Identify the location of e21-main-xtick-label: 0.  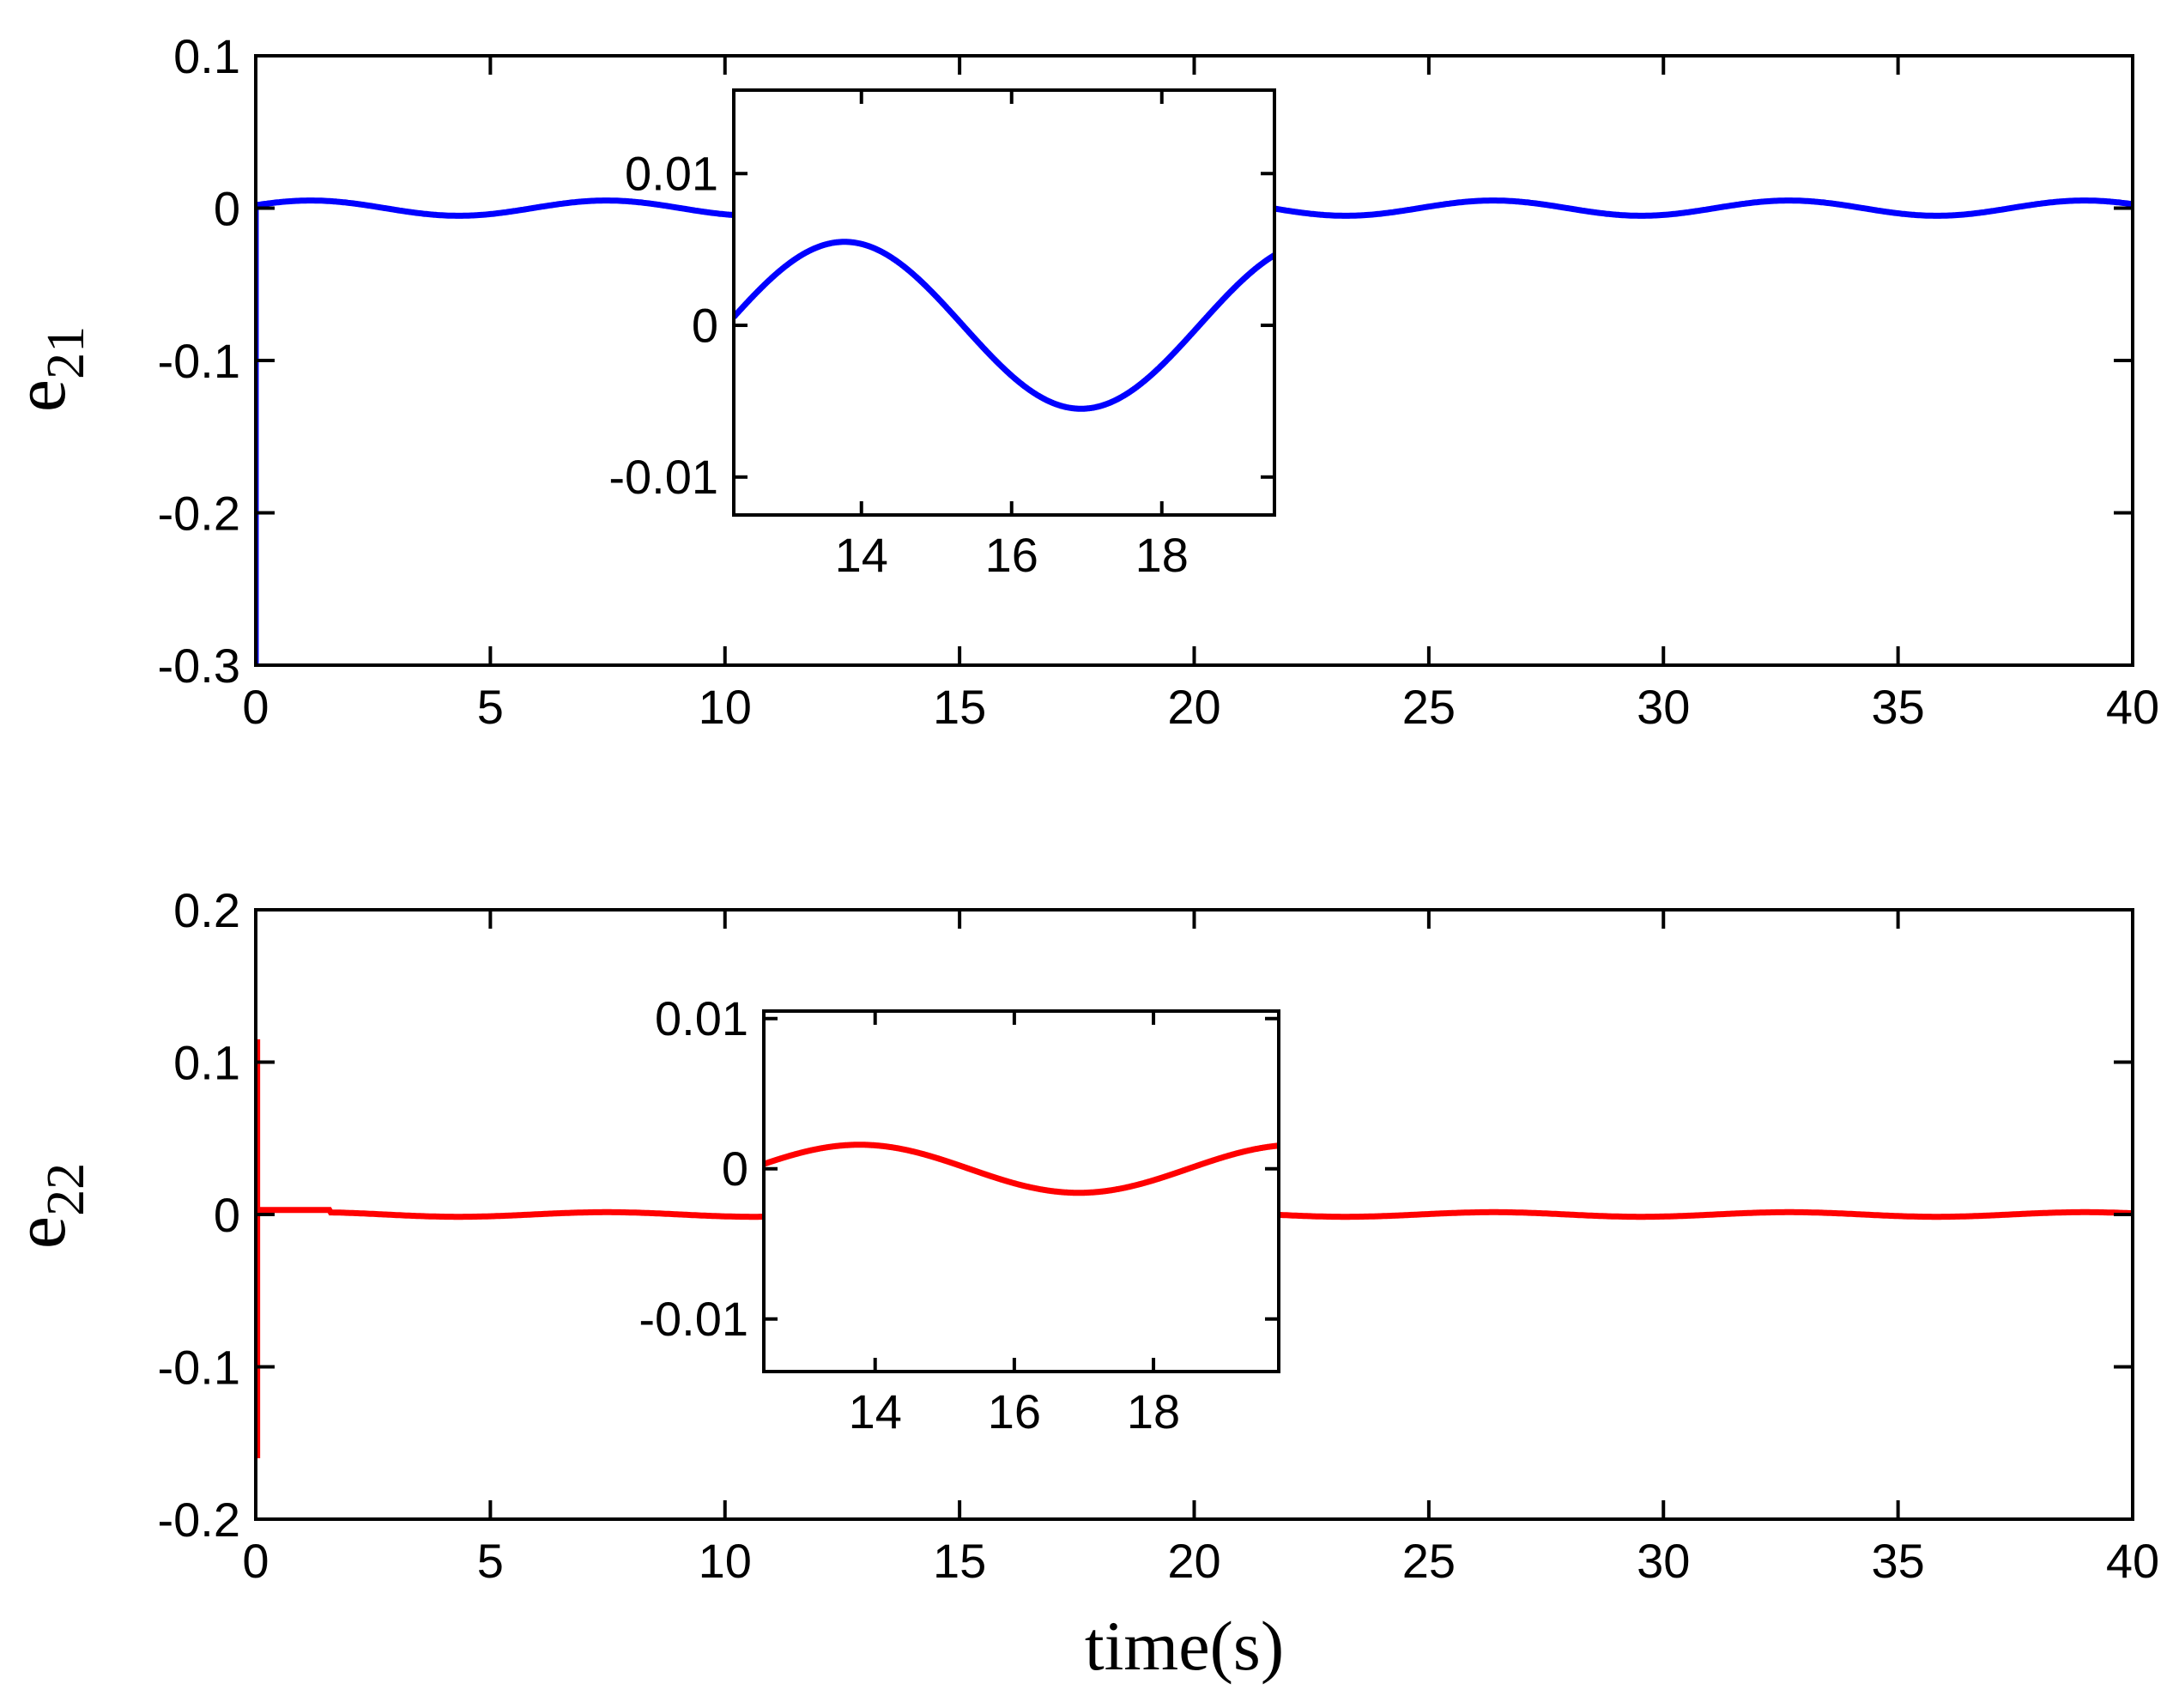
(255, 707).